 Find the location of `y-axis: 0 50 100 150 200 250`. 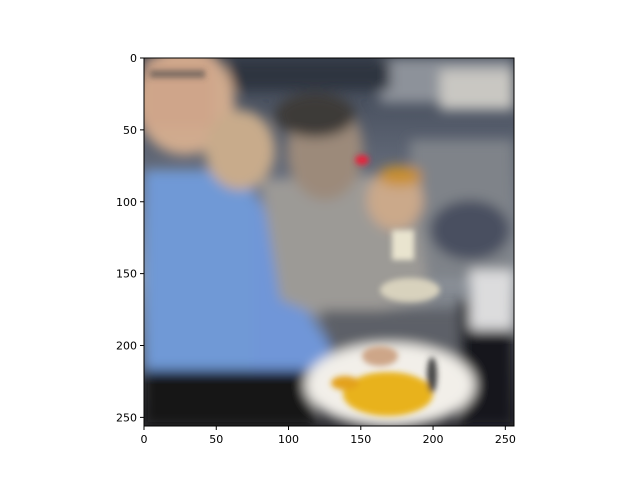

y-axis: 0 50 100 150 200 250 is located at coordinates (130, 238).